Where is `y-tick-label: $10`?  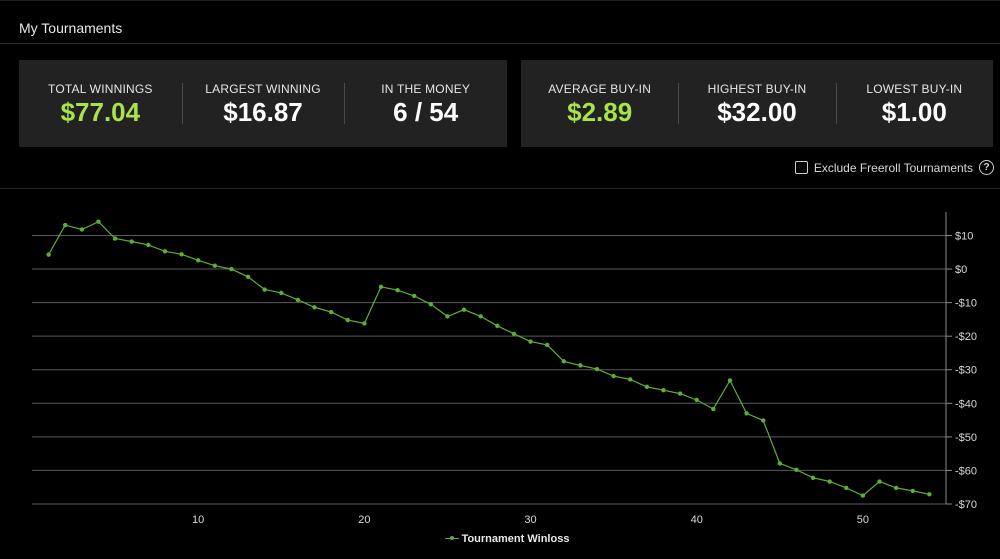 y-tick-label: $10 is located at coordinates (964, 236).